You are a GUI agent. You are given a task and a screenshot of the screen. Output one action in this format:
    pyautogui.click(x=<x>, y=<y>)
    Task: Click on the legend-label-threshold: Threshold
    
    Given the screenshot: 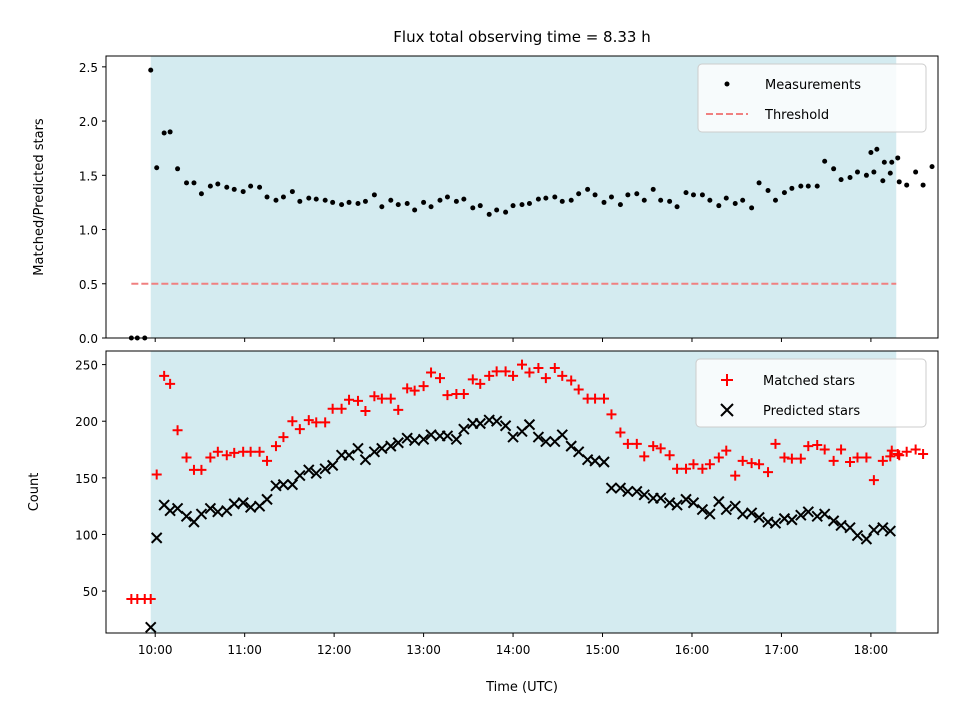 What is the action you would take?
    pyautogui.click(x=796, y=115)
    